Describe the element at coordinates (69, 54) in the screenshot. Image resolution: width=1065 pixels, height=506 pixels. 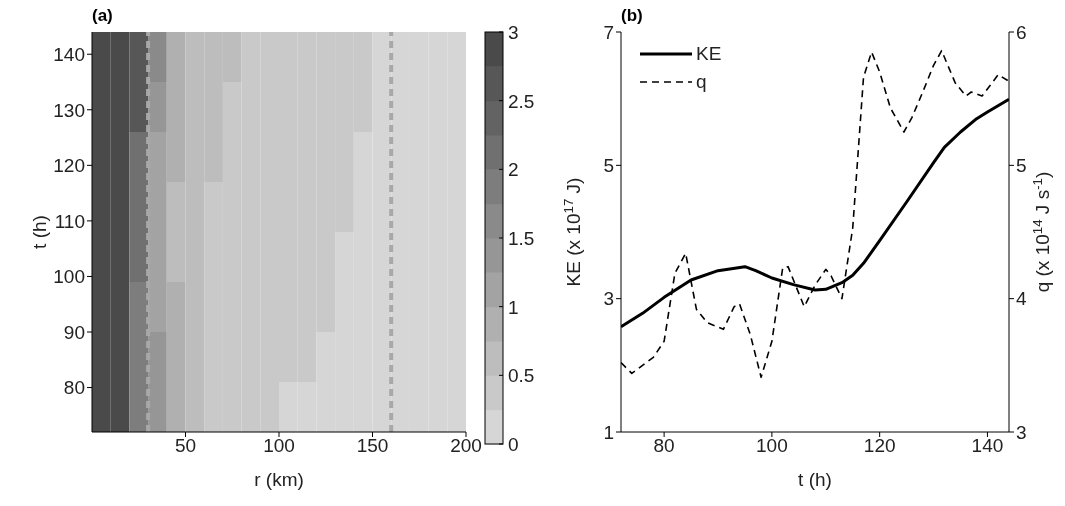
I see `y-tick-label: 140` at that location.